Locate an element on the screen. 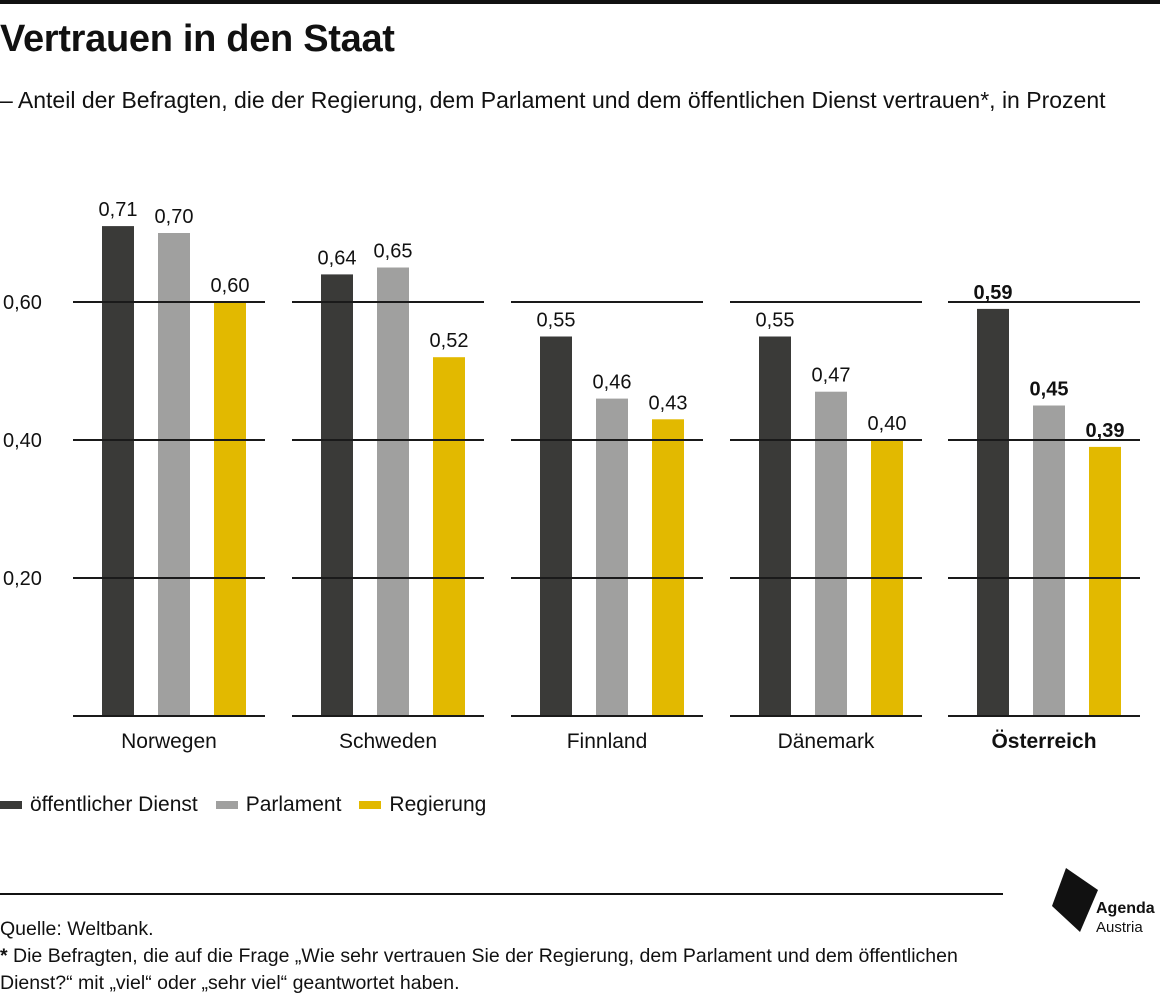  y-tick-label: 0,60 is located at coordinates (22, 303).